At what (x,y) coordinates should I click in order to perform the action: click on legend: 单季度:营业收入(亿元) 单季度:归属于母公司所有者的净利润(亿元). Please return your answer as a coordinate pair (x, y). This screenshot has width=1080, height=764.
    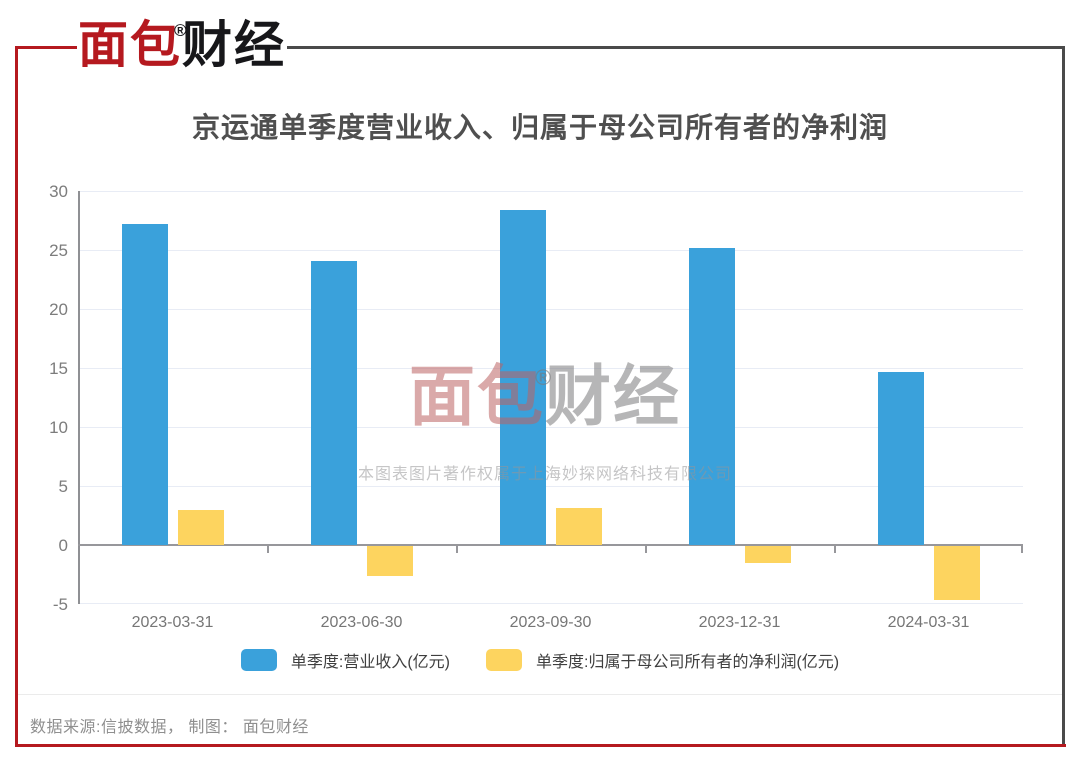
    Looking at the image, I should click on (540, 660).